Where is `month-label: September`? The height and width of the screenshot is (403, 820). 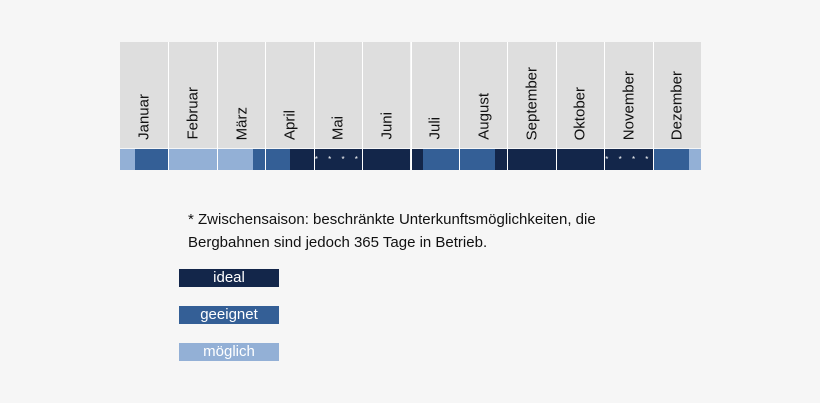 month-label: September is located at coordinates (532, 103).